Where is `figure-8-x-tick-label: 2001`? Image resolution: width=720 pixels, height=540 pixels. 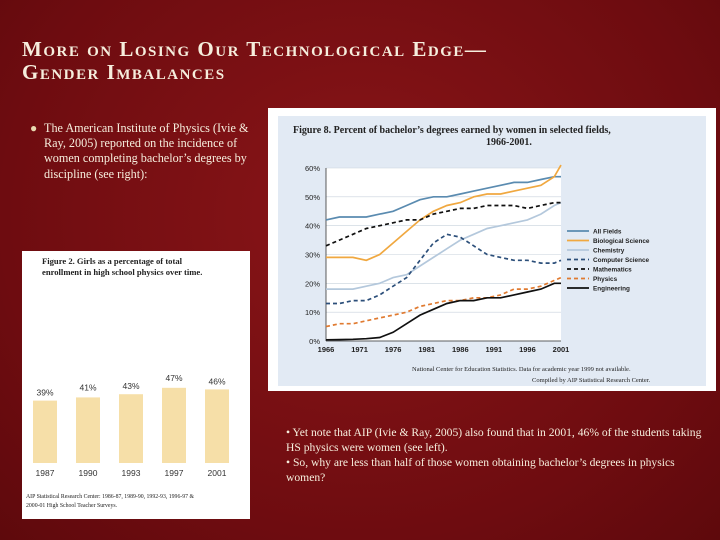 figure-8-x-tick-label: 2001 is located at coordinates (561, 349).